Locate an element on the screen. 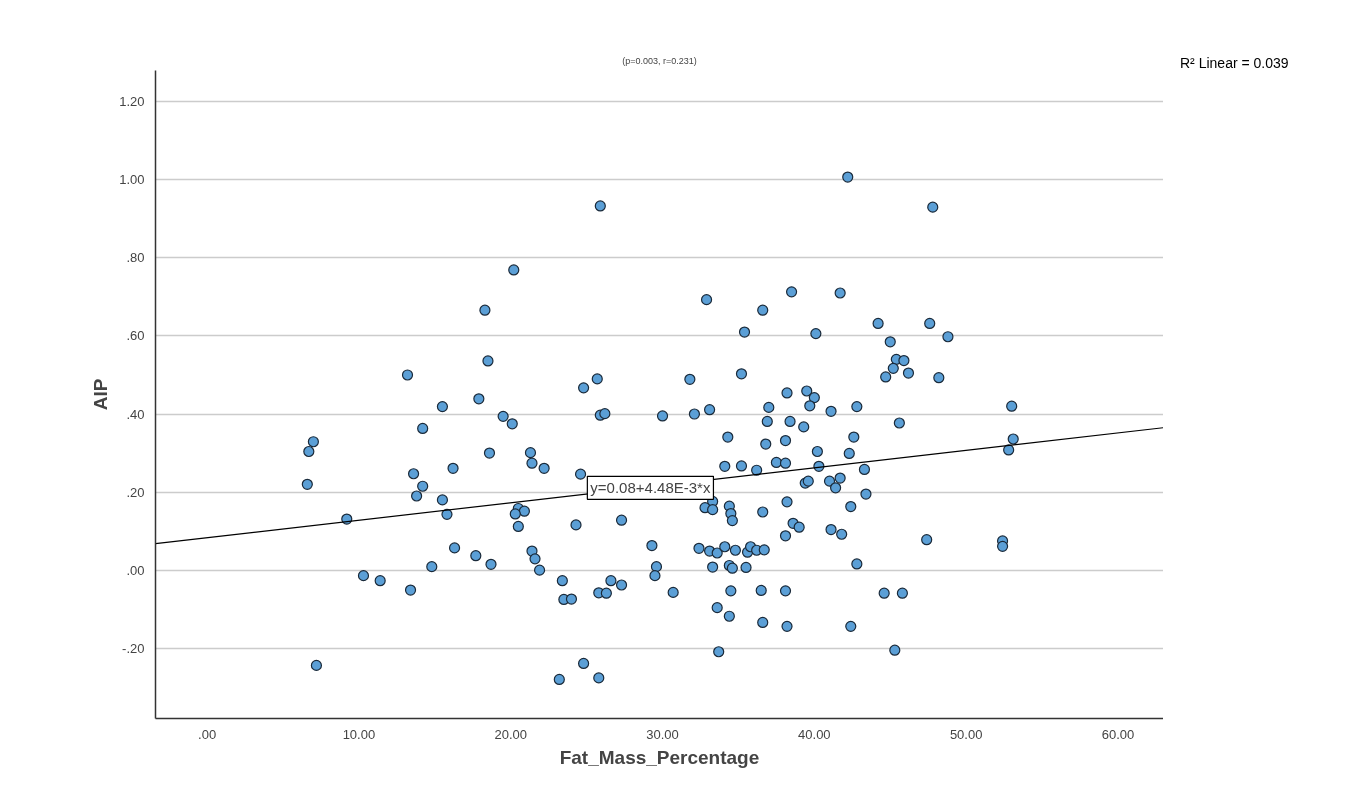 This screenshot has width=1360, height=811. y-tick-label: 1.20 is located at coordinates (132, 102).